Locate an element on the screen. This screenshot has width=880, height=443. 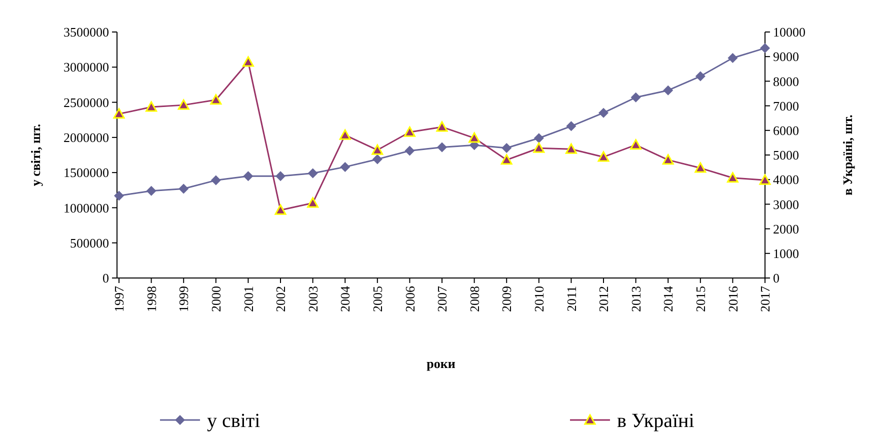
y2-tick-label: 0 is located at coordinates (776, 278).